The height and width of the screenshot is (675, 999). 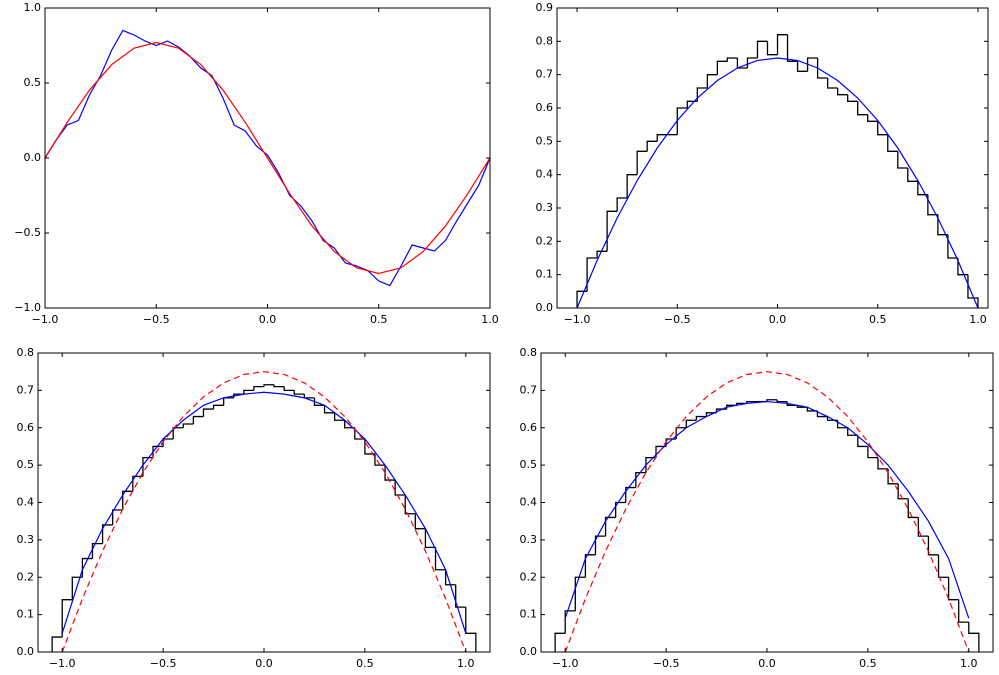 What do you see at coordinates (33, 7) in the screenshot?
I see `y-tick-label: 1.0` at bounding box center [33, 7].